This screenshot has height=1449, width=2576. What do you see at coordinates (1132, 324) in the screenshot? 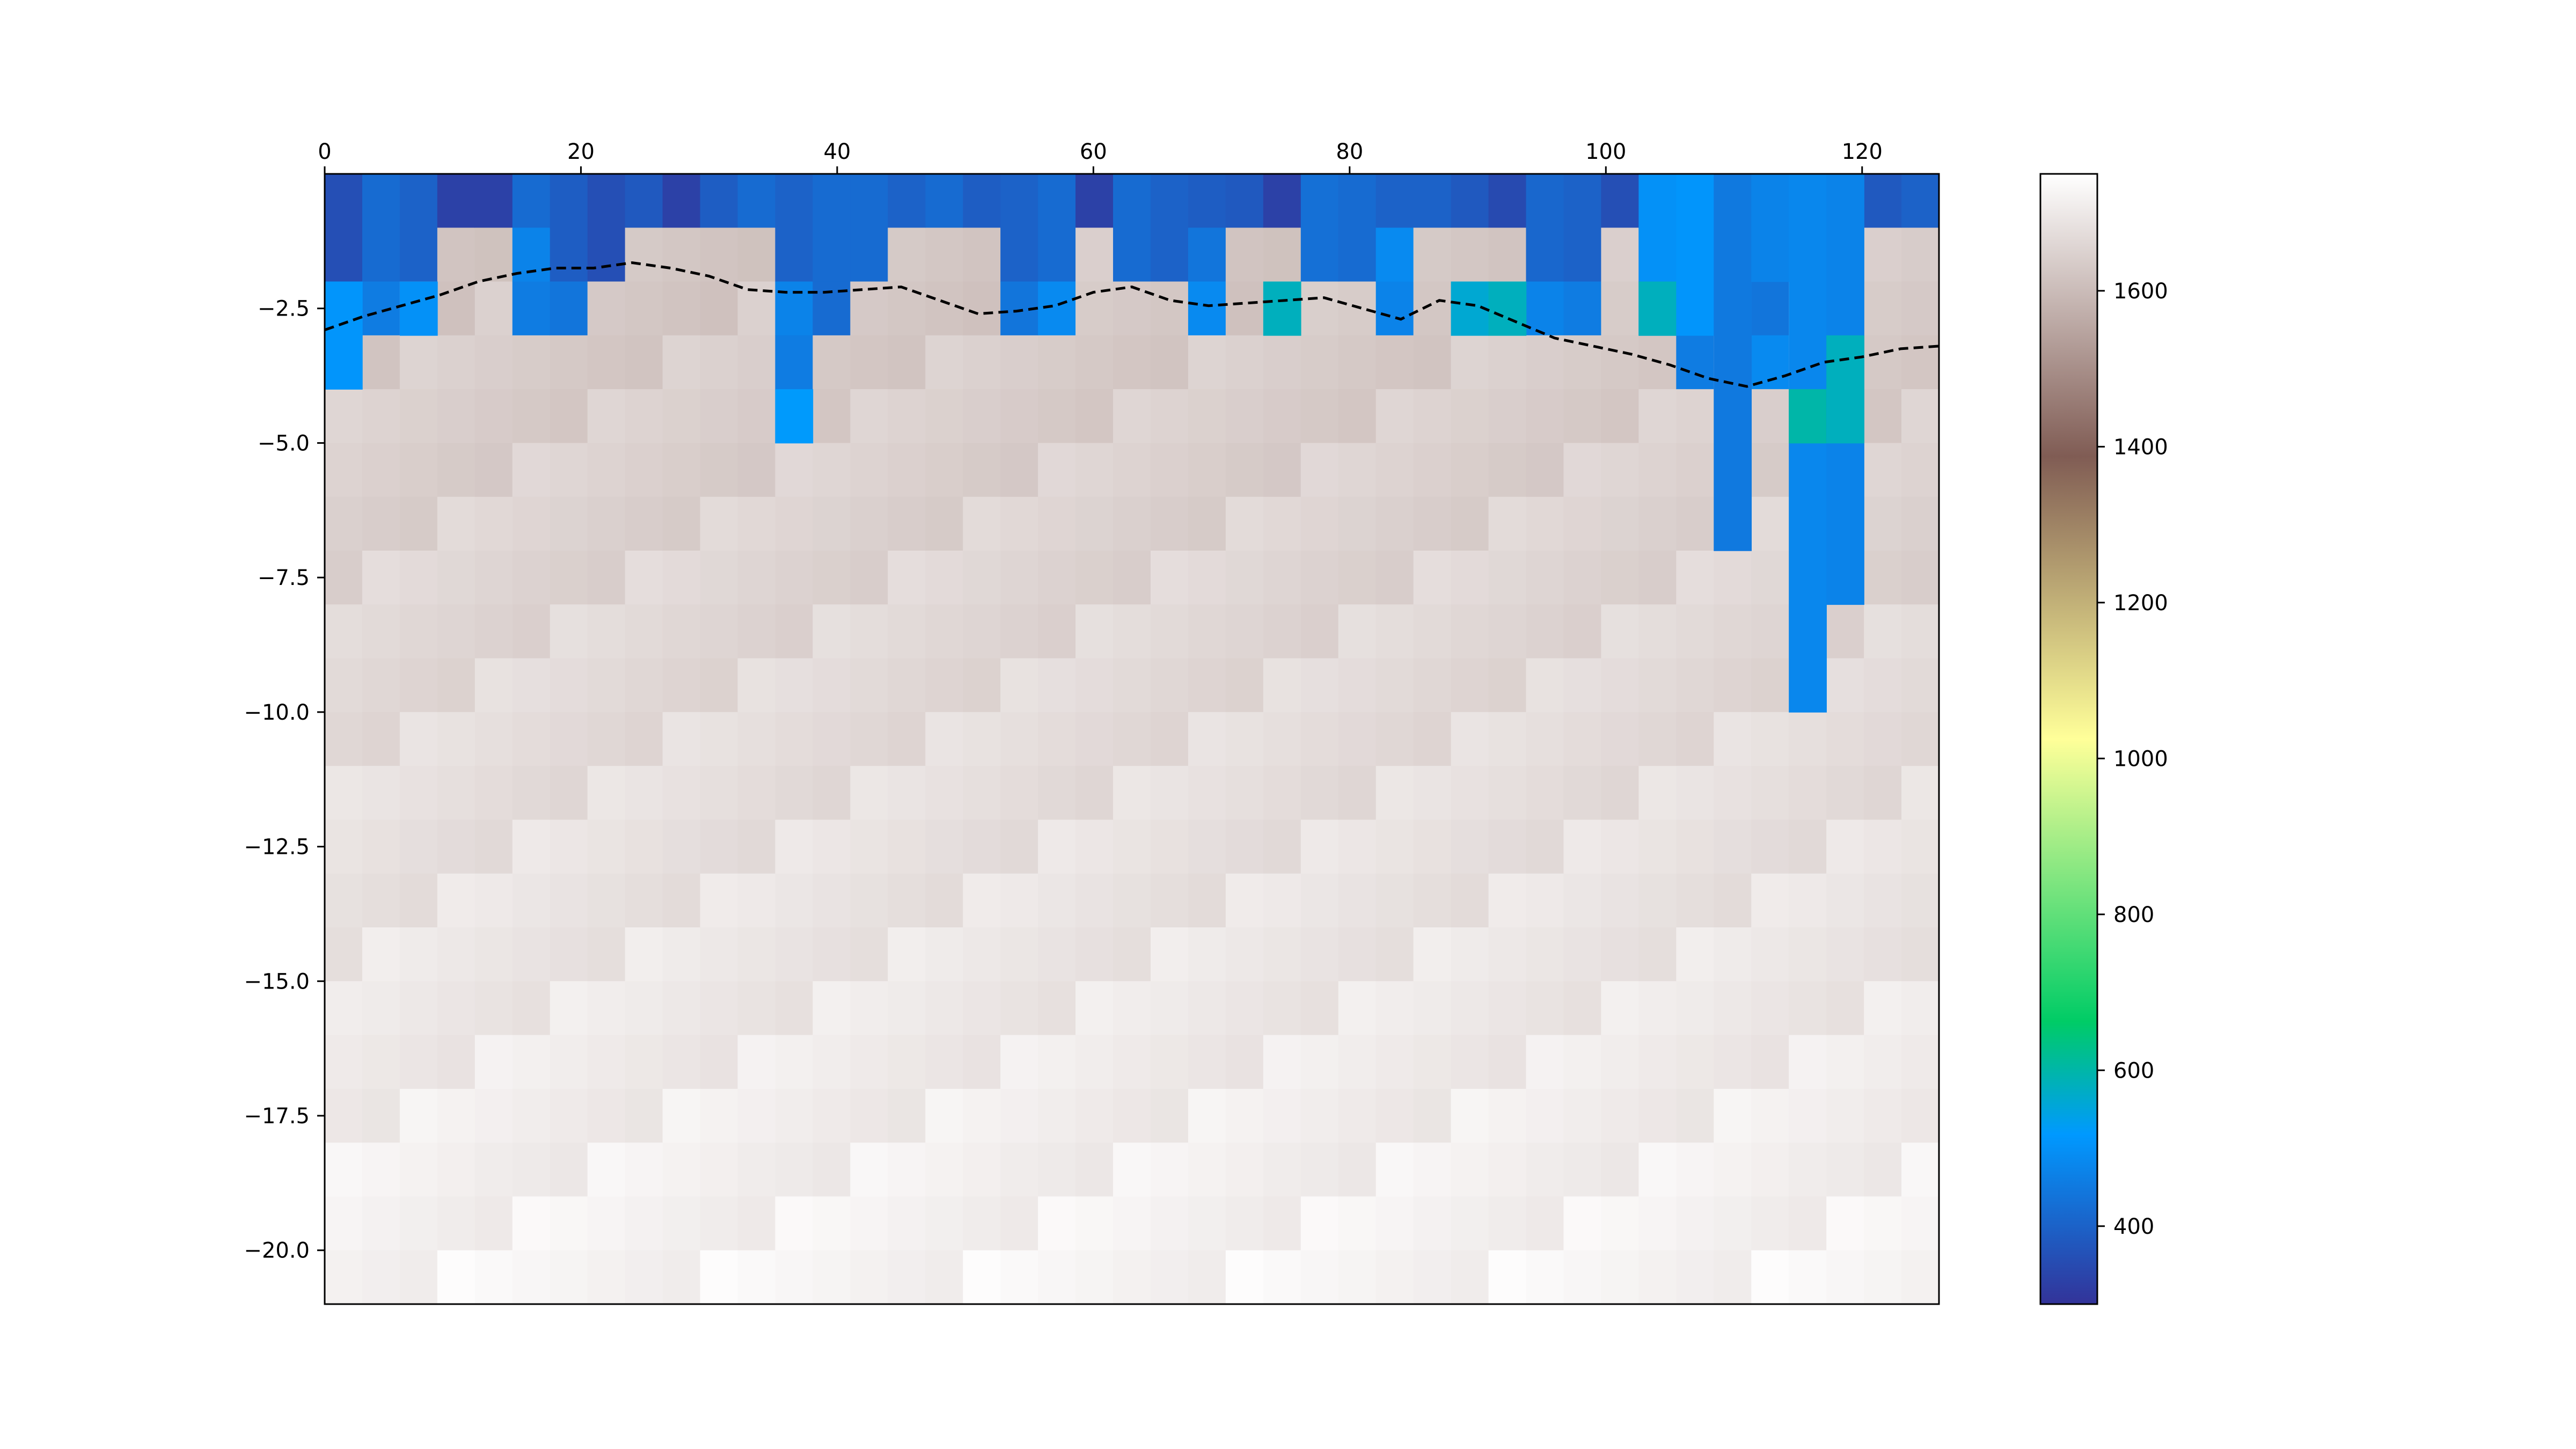
I see `boundary-dashed-line` at bounding box center [1132, 324].